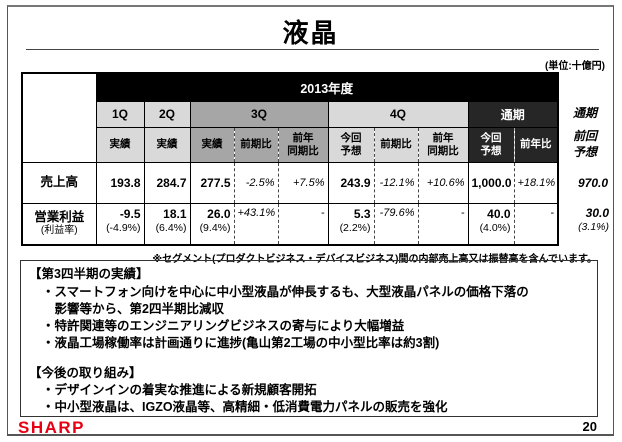  I want to click on subheader-1q-actual: 実績, so click(119, 144).